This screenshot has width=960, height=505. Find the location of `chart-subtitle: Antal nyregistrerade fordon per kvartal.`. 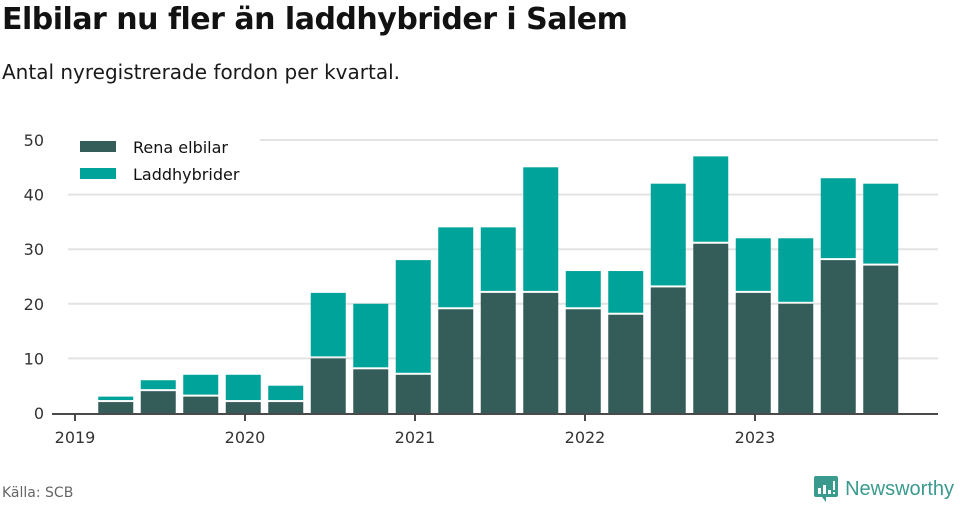

chart-subtitle: Antal nyregistrerade fordon per kvartal. is located at coordinates (201, 72).